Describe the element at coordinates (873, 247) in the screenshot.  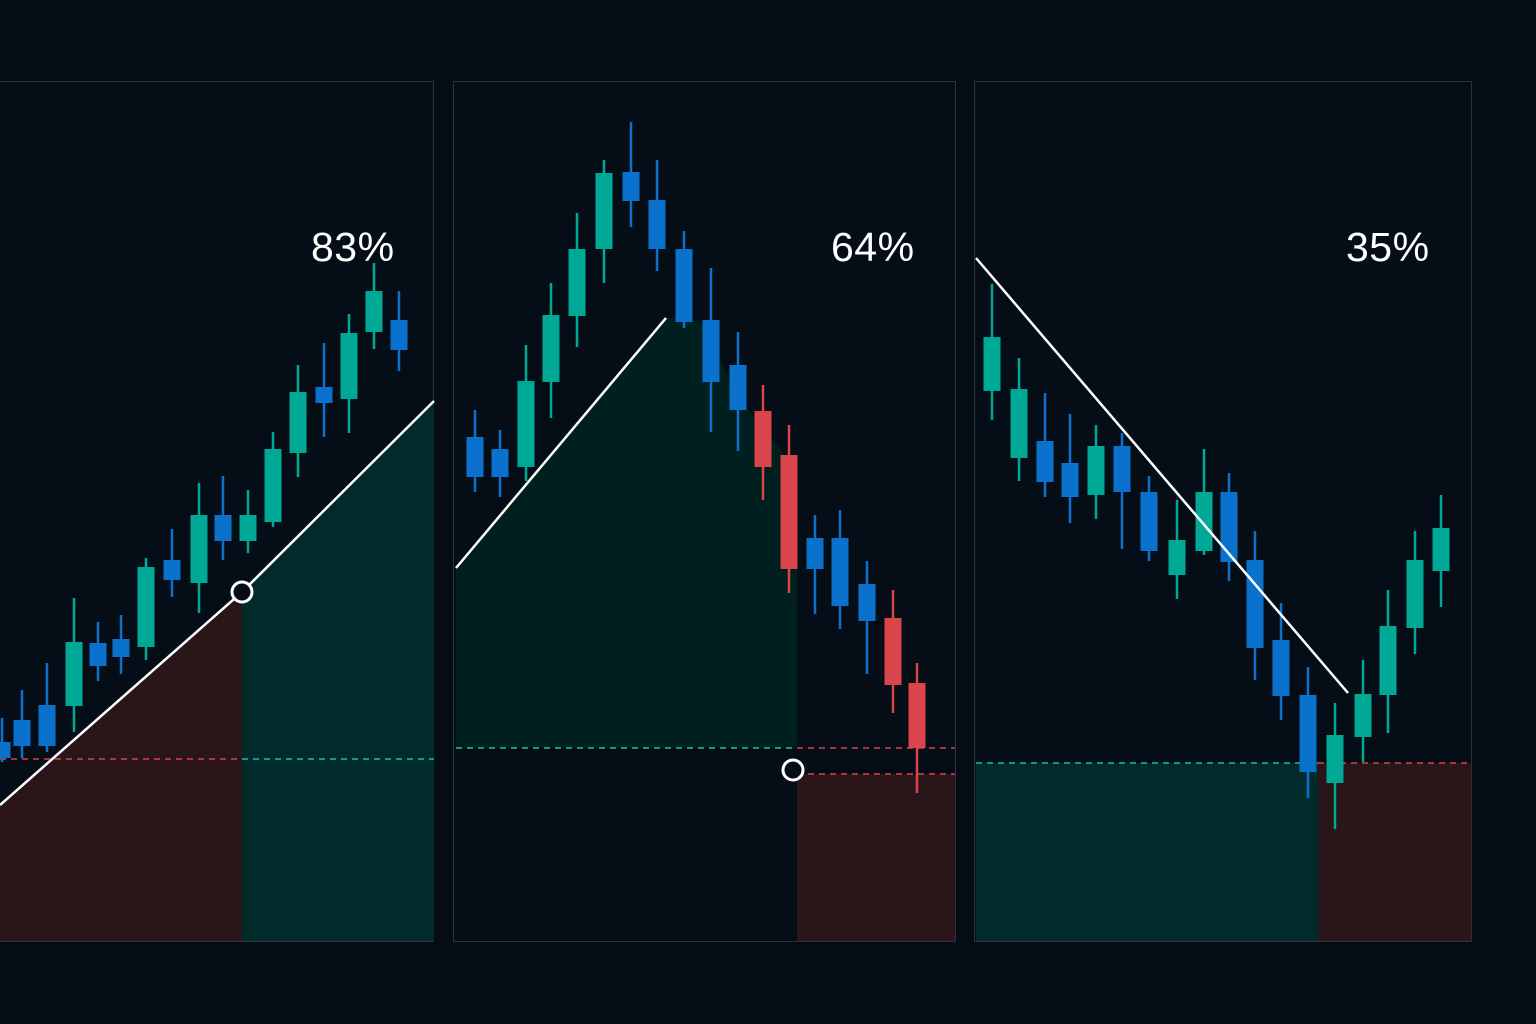
I see `probability-label: 64%` at that location.